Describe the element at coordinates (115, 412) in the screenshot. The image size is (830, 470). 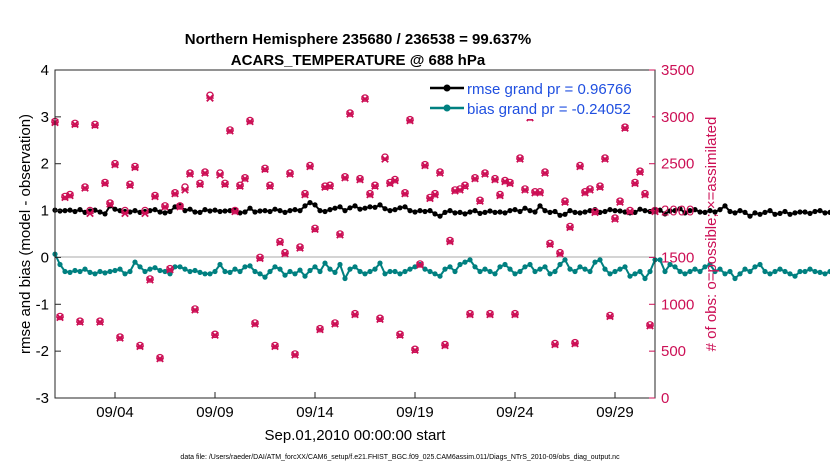
I see `x-tick-label: 09/04` at that location.